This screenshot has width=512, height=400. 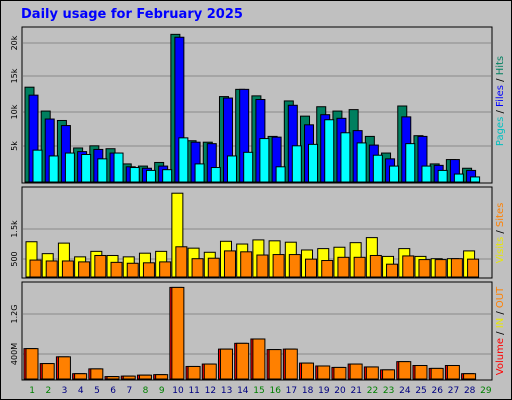 What do you see at coordinates (14, 111) in the screenshot?
I see `y-tick-label: 10k` at bounding box center [14, 111].